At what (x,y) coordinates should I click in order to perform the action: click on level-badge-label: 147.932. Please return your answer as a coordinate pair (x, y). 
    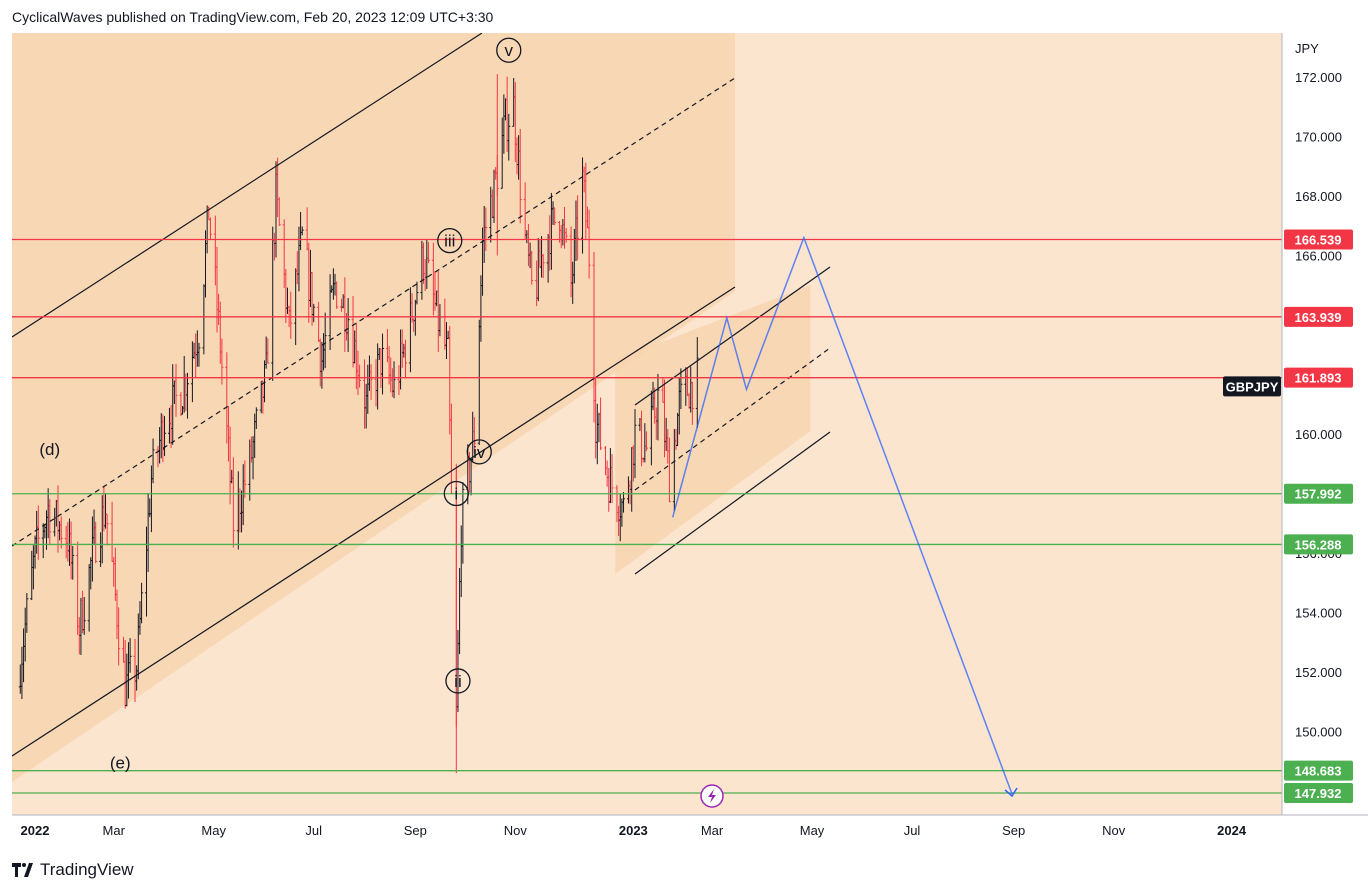
    Looking at the image, I should click on (1318, 793).